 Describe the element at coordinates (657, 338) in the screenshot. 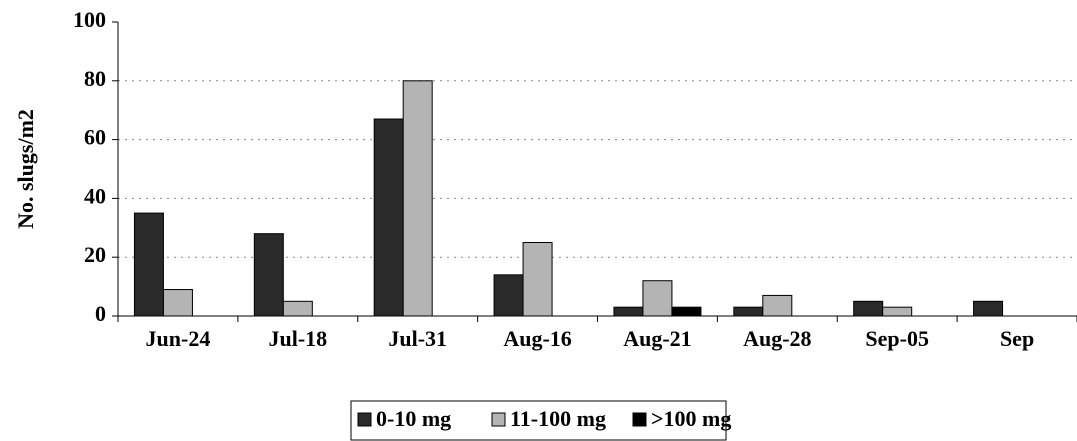

I see `x-tick-label: Aug-21` at that location.